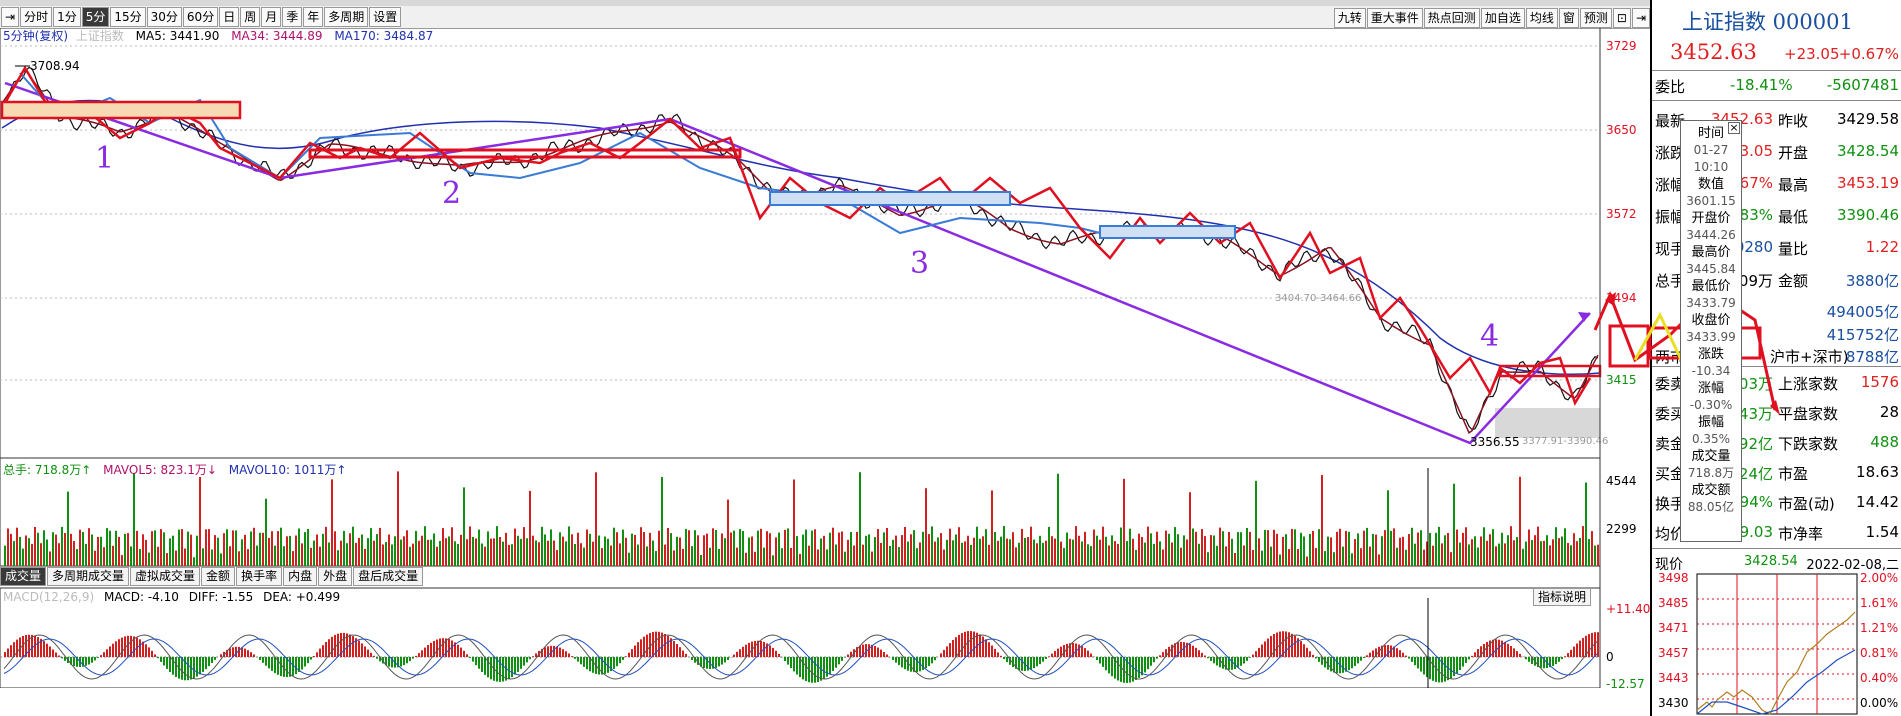 This screenshot has height=716, width=1901. I want to click on hotspot-backtest-button: 热点回测, so click(1451, 18).